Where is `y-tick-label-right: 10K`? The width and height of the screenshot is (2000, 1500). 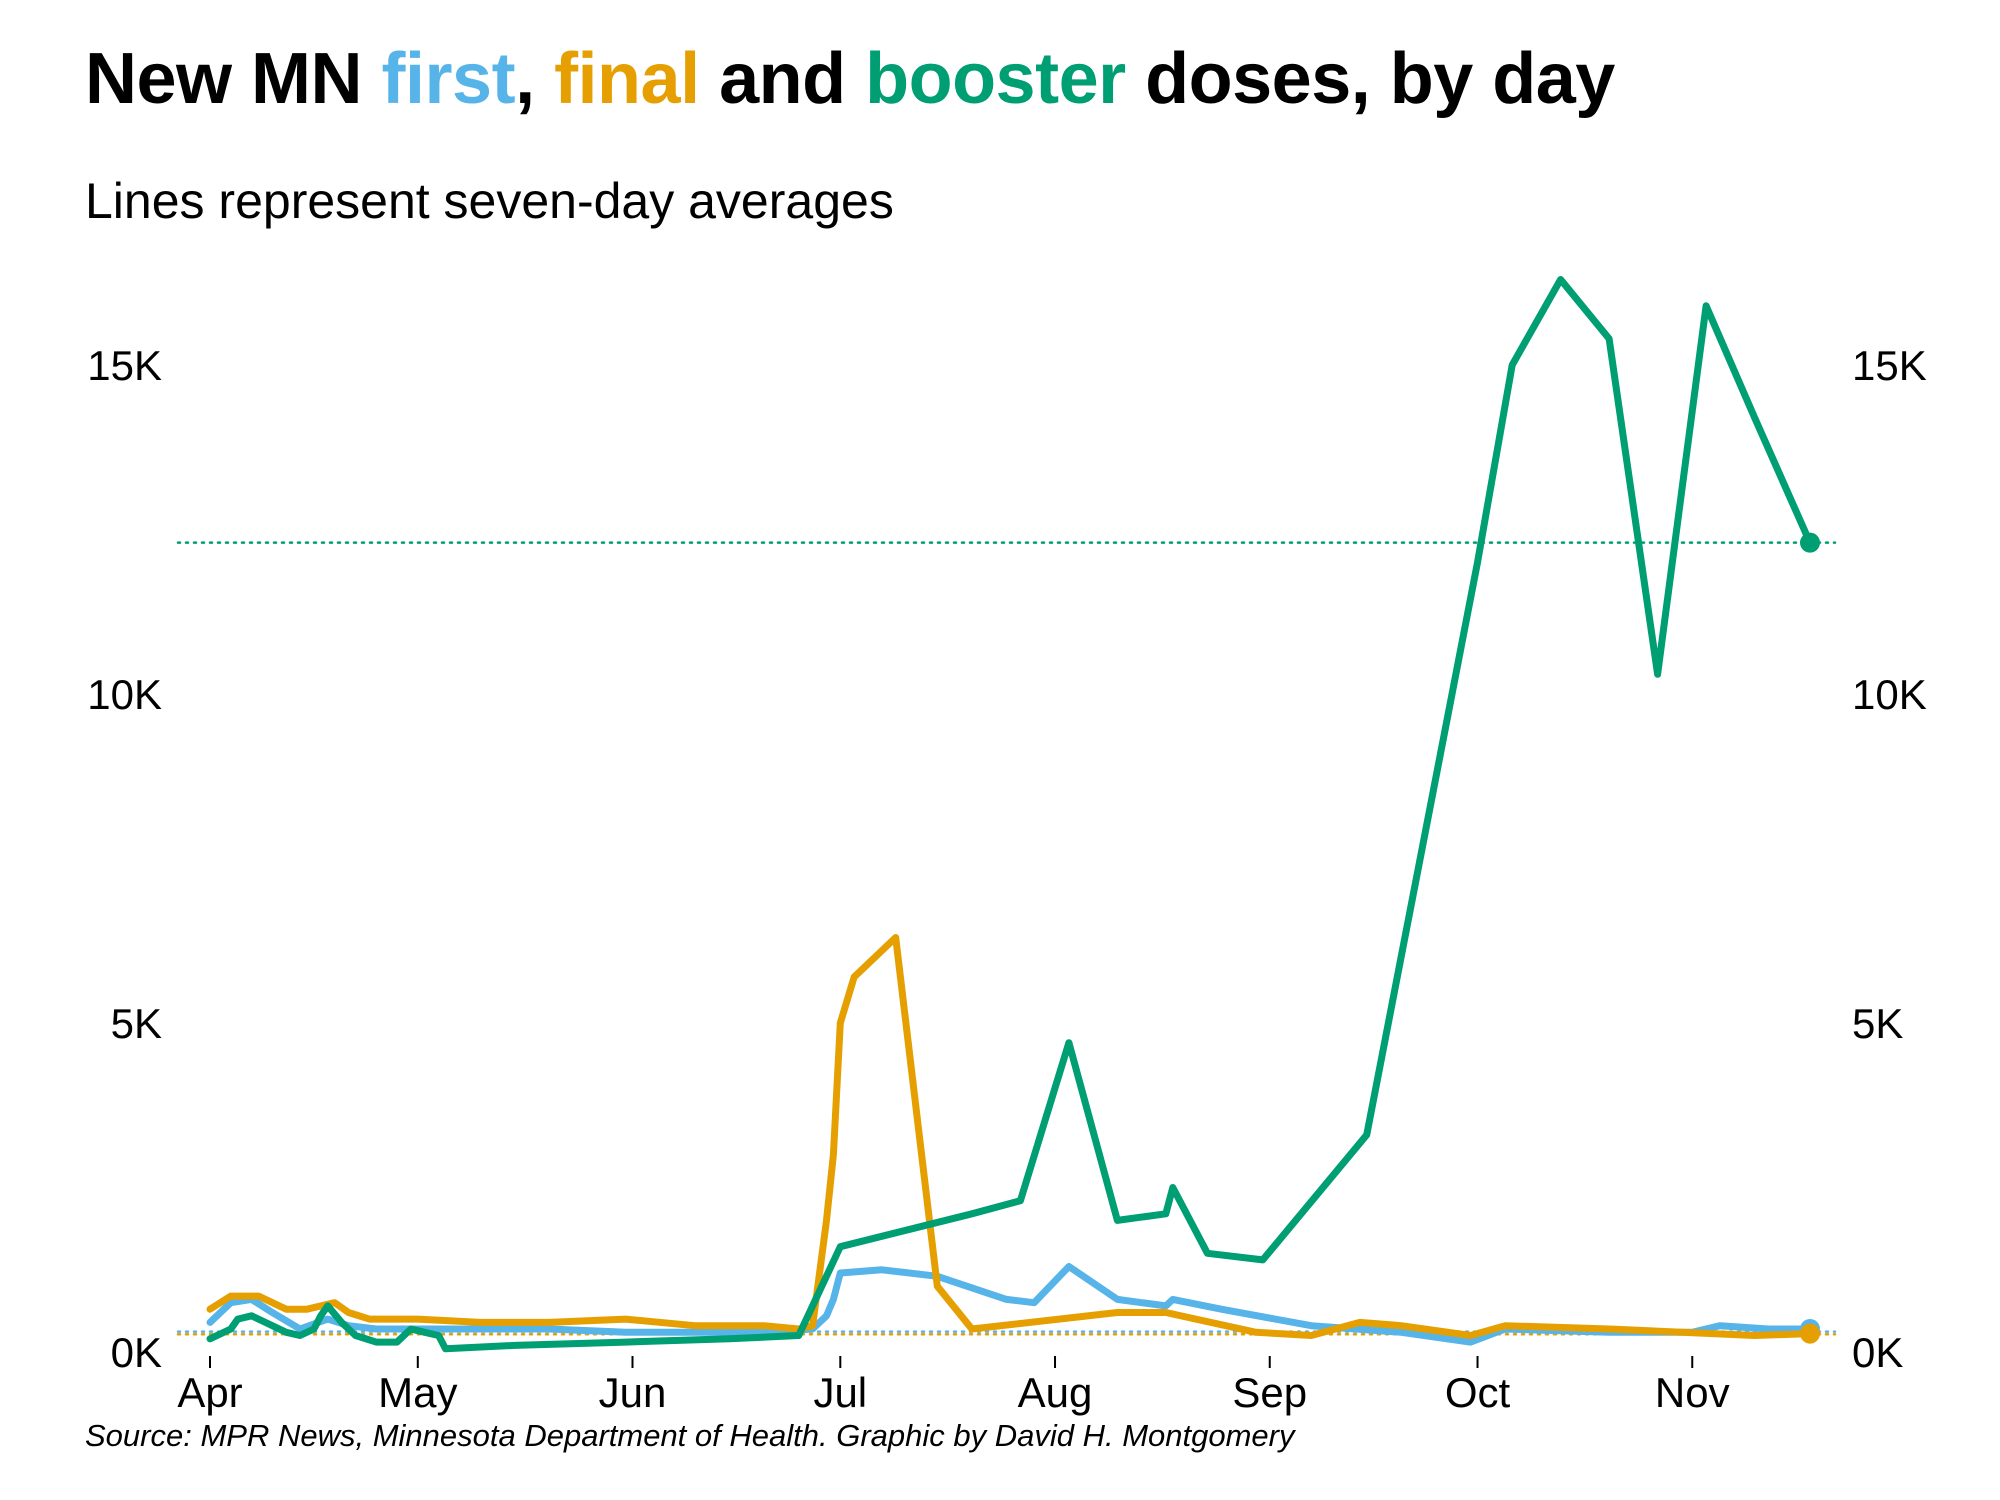
y-tick-label-right: 10K is located at coordinates (1889, 694).